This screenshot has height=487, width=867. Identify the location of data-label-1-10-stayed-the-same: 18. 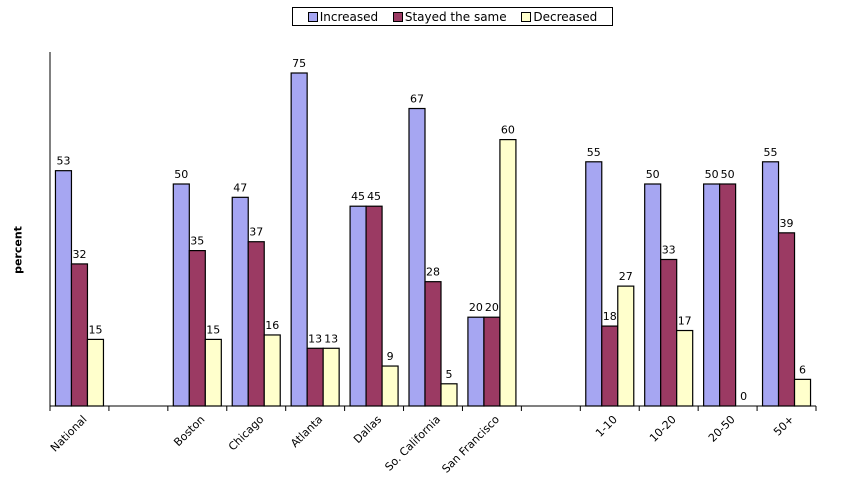
(610, 316).